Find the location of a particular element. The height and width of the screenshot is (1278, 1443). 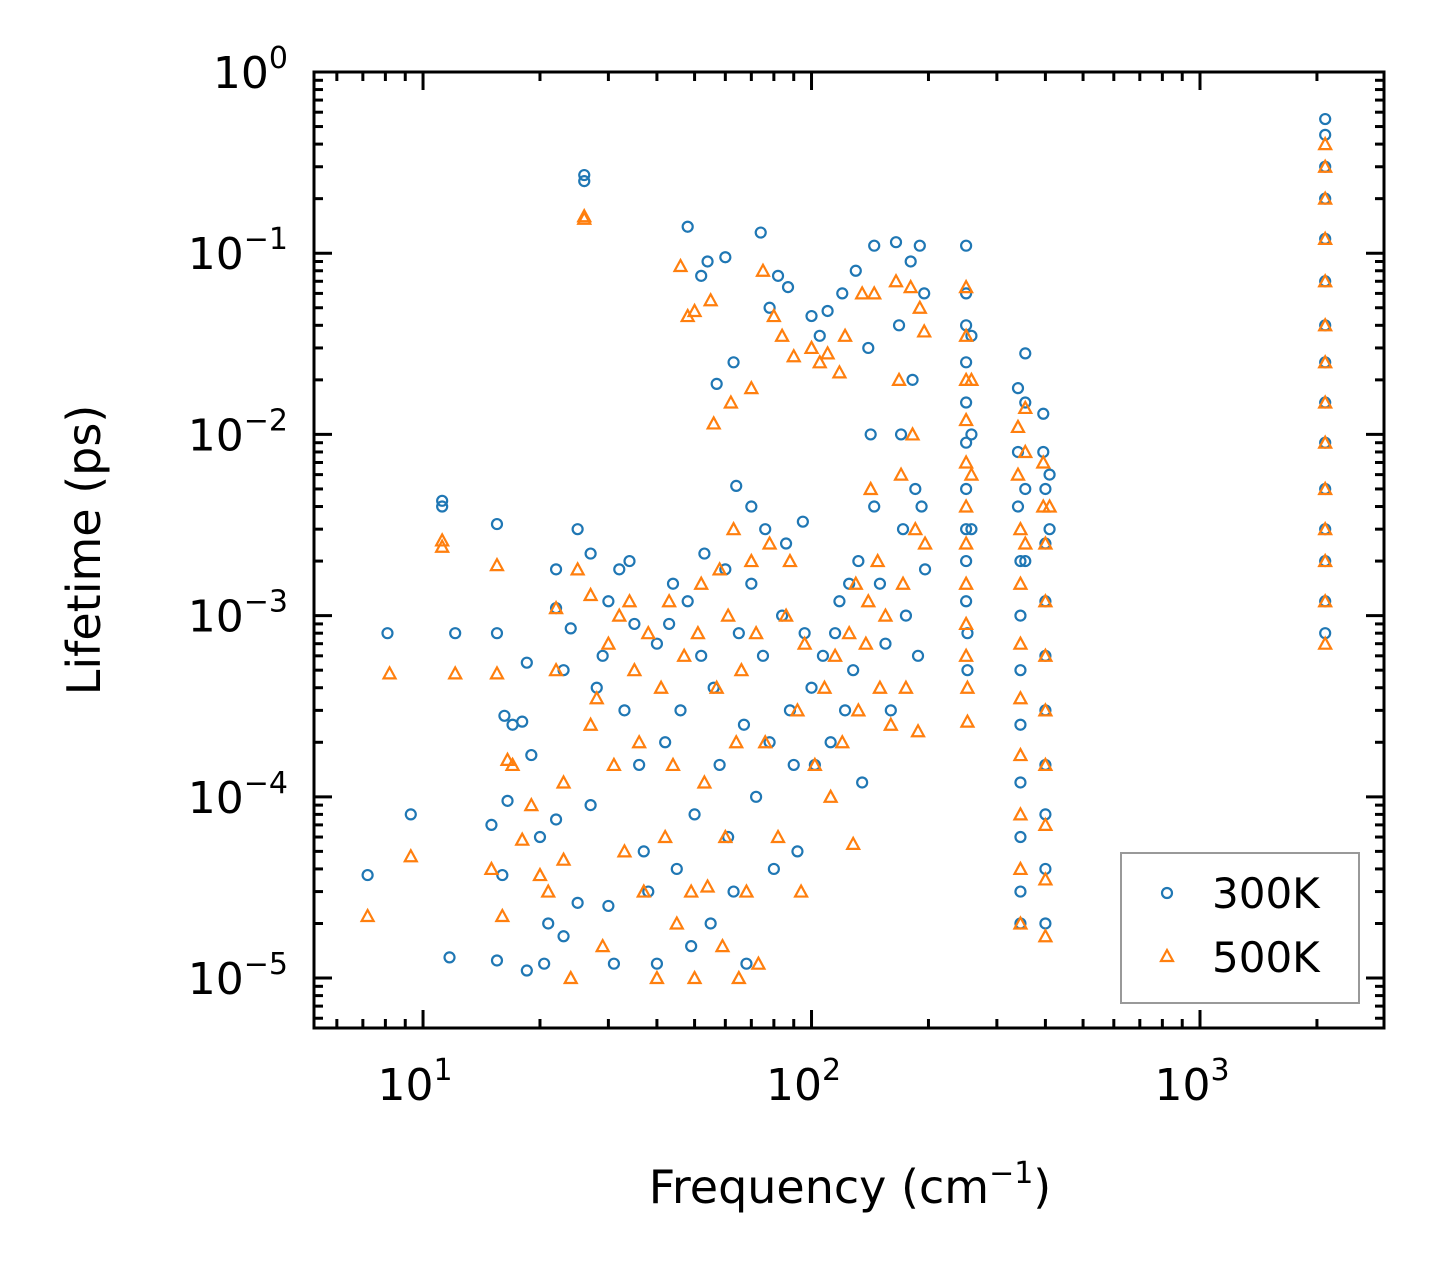

x-axis-title: Frequency (cm−1) is located at coordinates (850, 1185).